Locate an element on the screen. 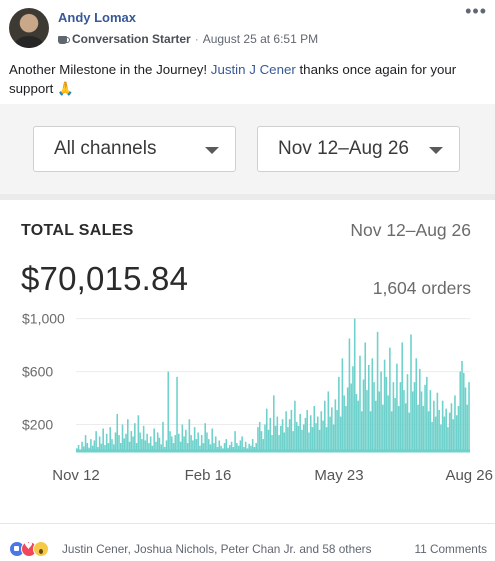 The height and width of the screenshot is (561, 495). reaction-icons is located at coordinates (29, 549).